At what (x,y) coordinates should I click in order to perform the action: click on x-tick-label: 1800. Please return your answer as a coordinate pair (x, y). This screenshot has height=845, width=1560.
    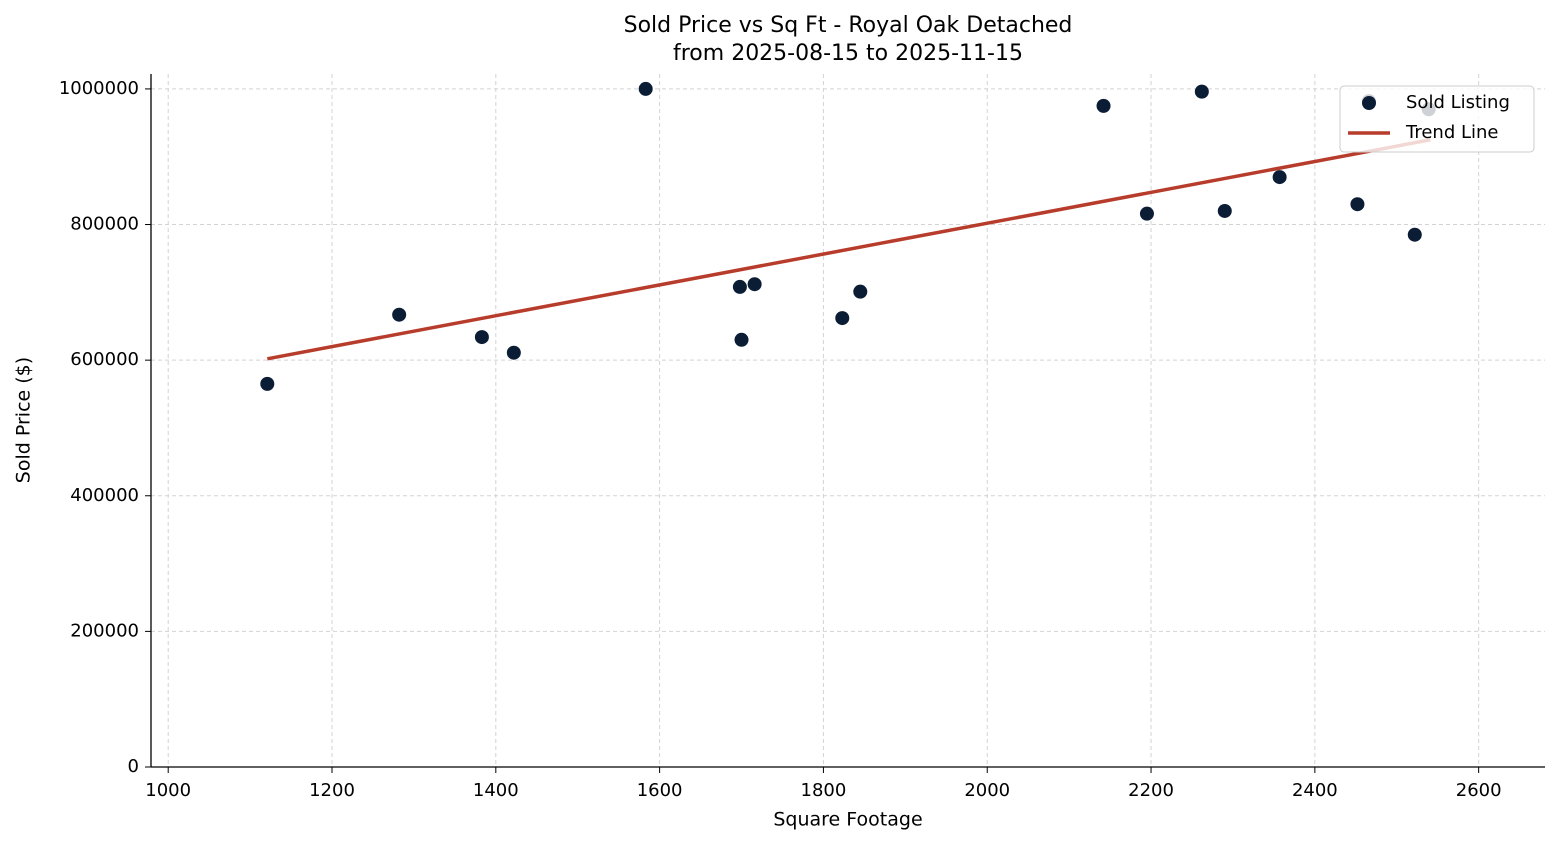
    Looking at the image, I should click on (824, 790).